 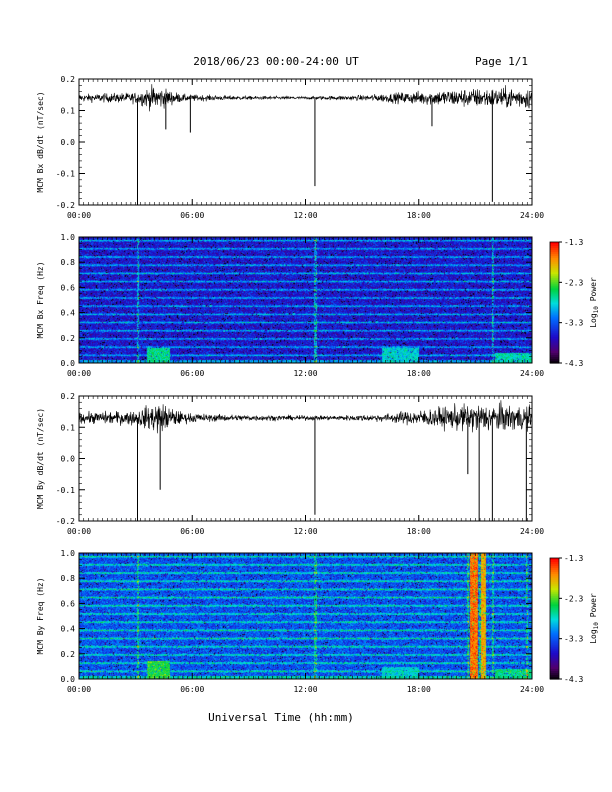 I want to click on bx-spectrogram-image, so click(x=305, y=300).